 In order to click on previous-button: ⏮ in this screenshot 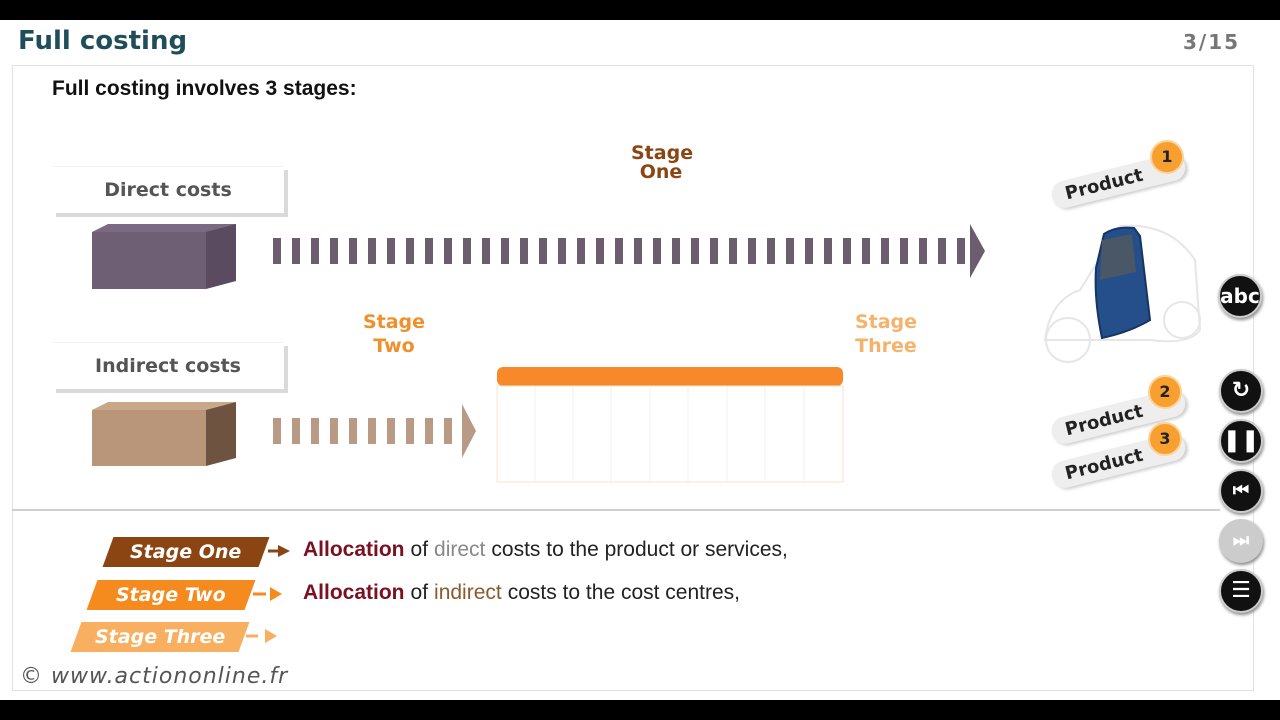, I will do `click(1241, 491)`.